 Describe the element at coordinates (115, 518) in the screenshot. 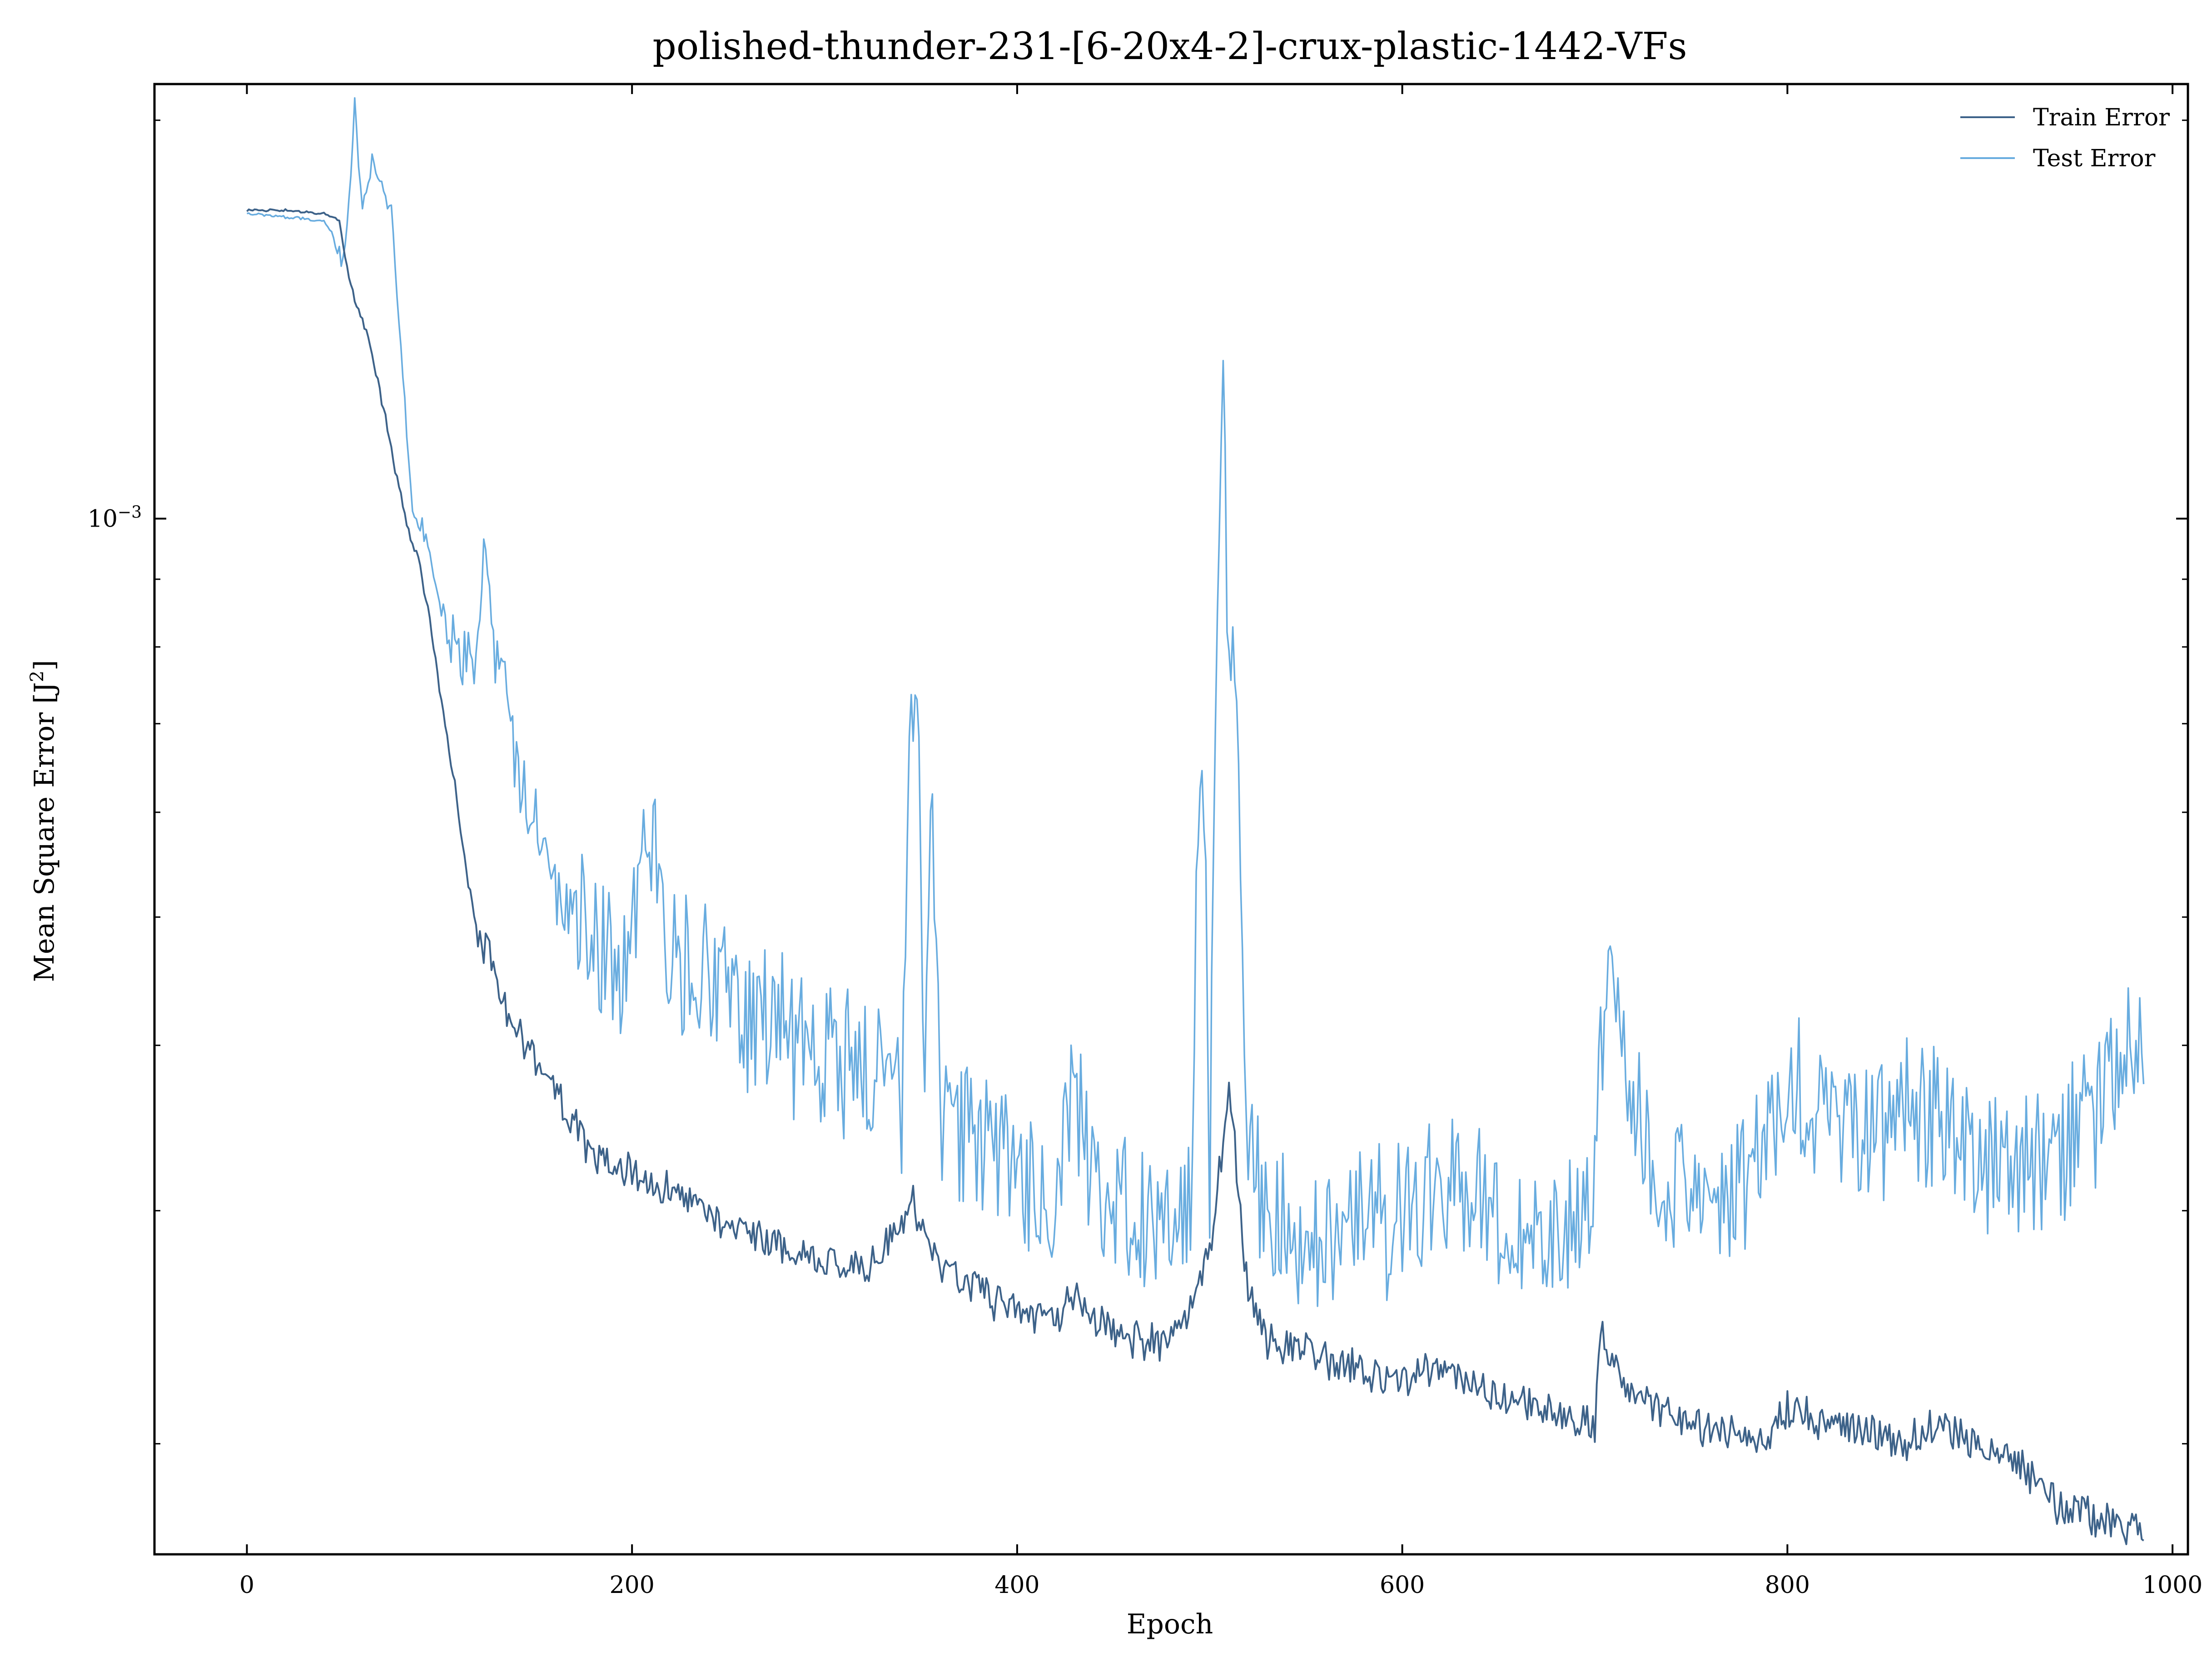

I see `y-tick-label: 10−3` at that location.